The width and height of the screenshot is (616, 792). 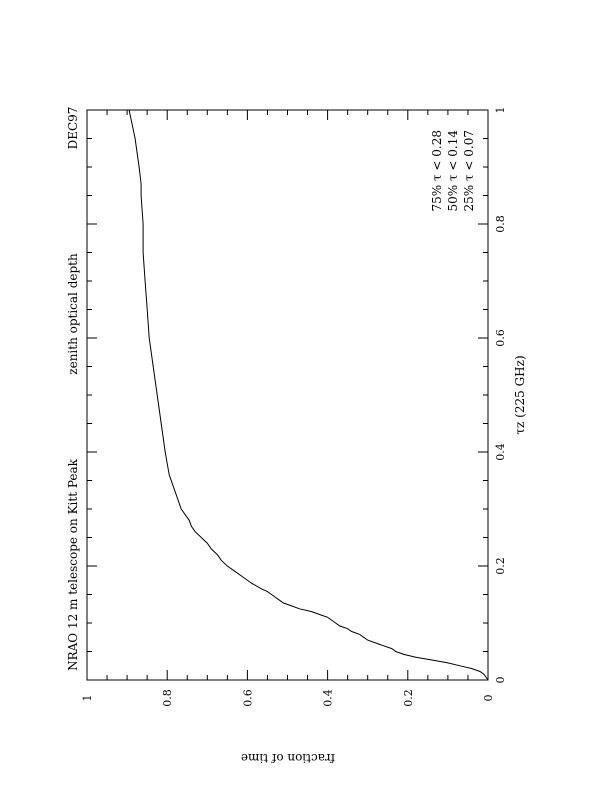 What do you see at coordinates (500, 224) in the screenshot?
I see `x-tick-label: 0.8` at bounding box center [500, 224].